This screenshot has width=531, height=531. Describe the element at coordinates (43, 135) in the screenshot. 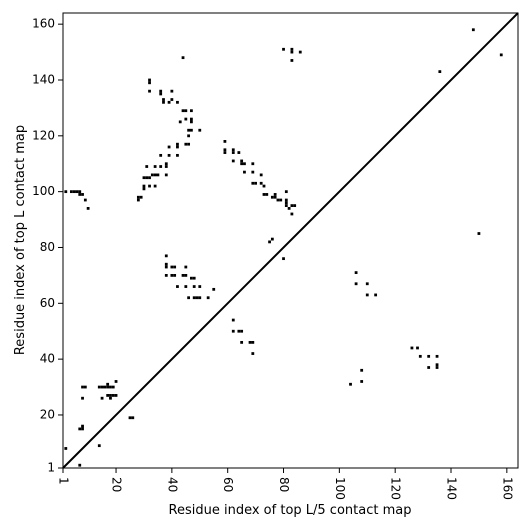

I see `y-tick-label: 120` at that location.